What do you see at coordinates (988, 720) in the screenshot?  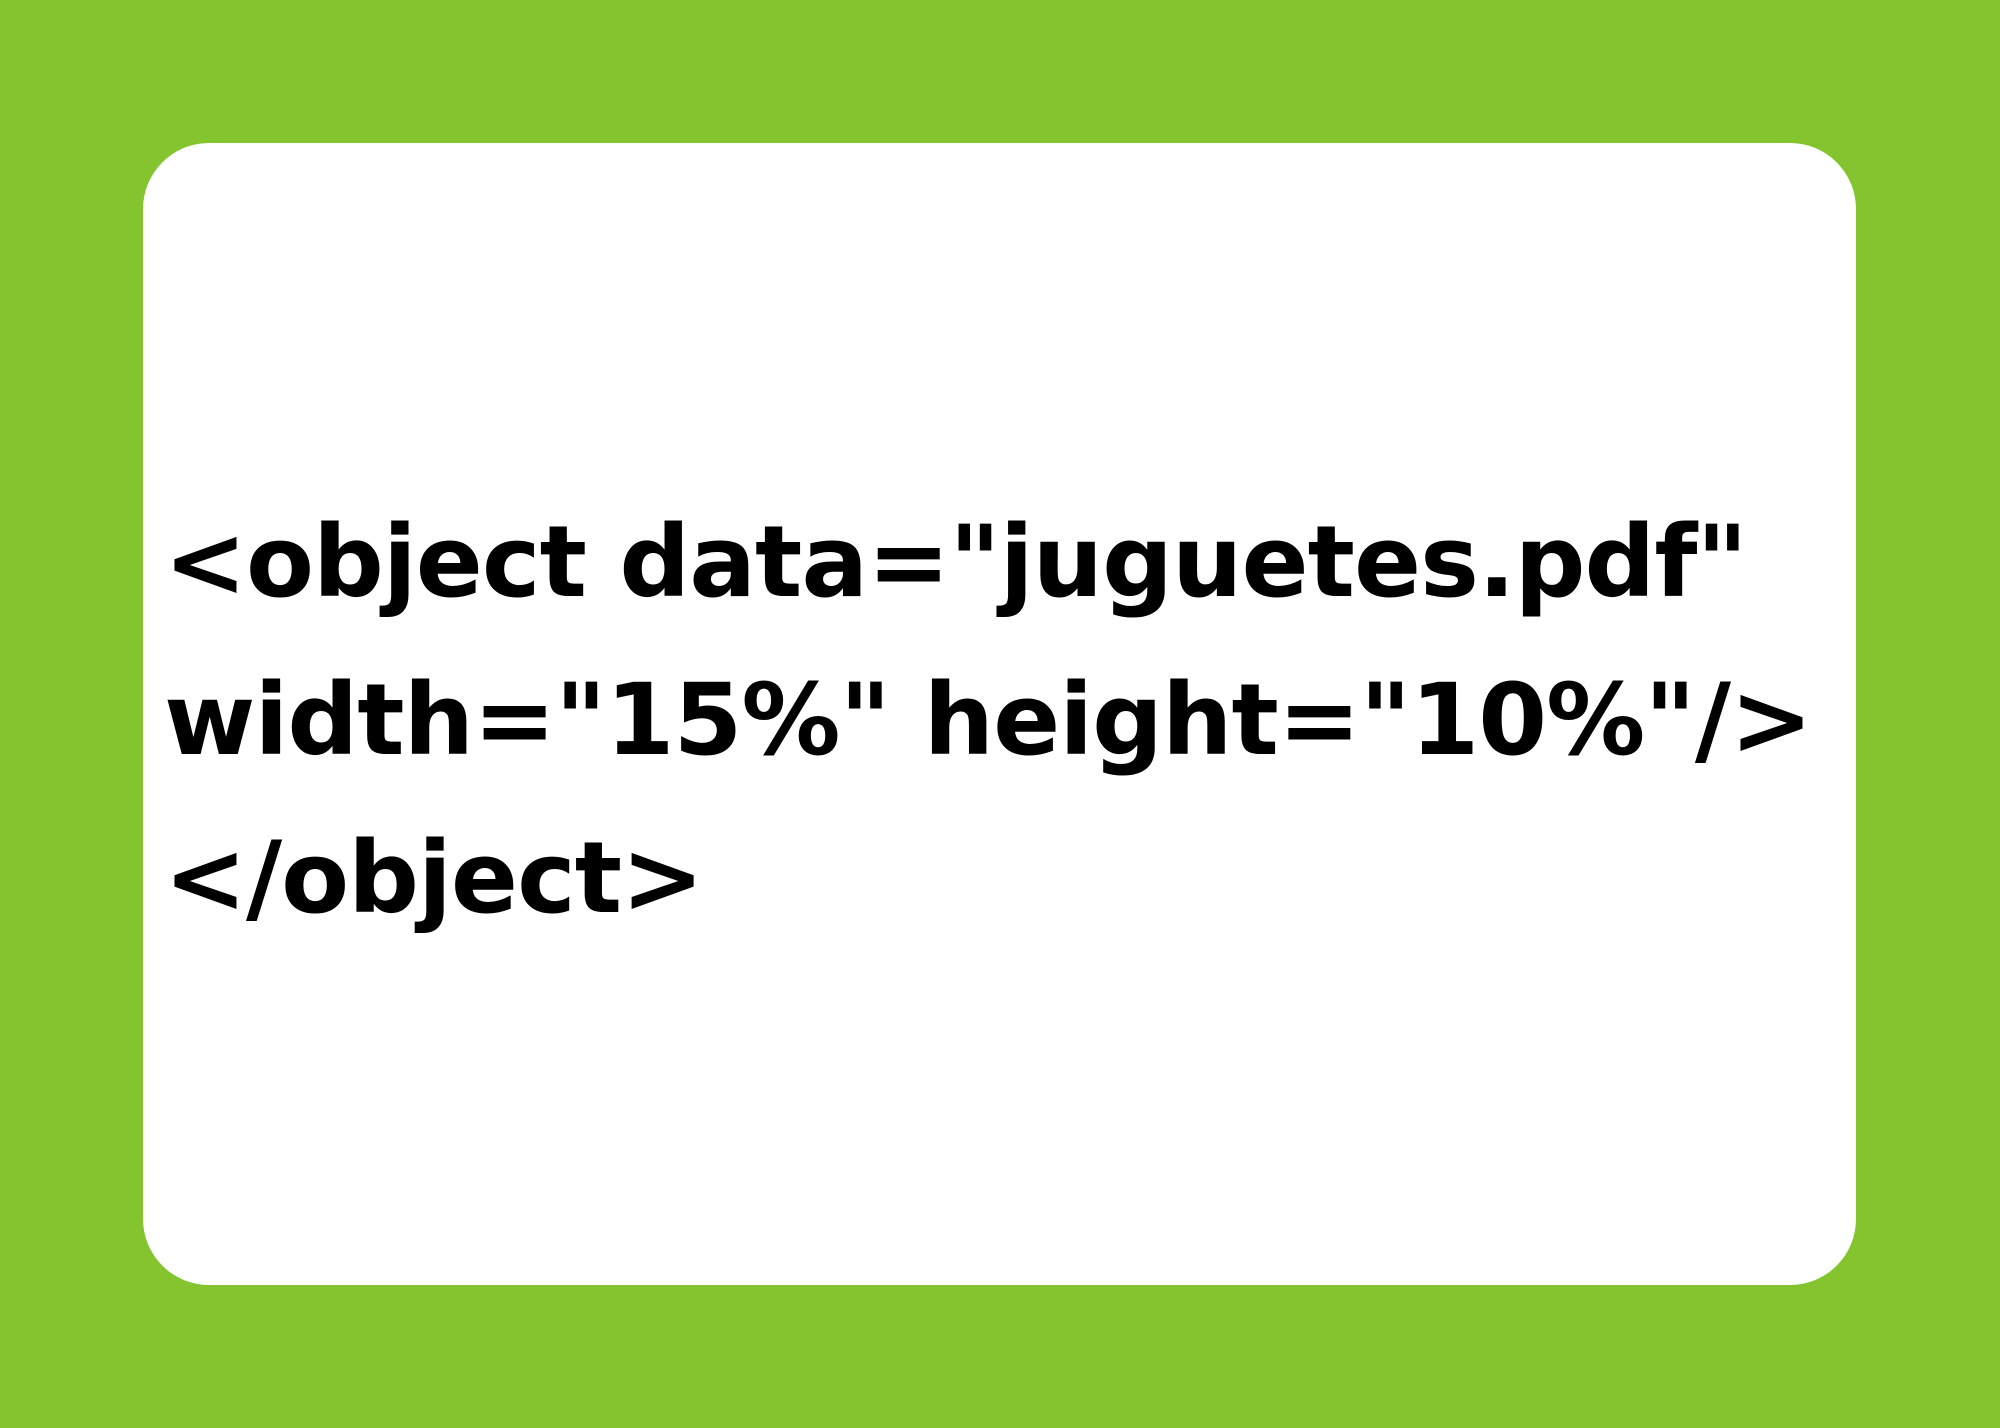 I see `code-line-2: width="15%" height="10%"/>` at bounding box center [988, 720].